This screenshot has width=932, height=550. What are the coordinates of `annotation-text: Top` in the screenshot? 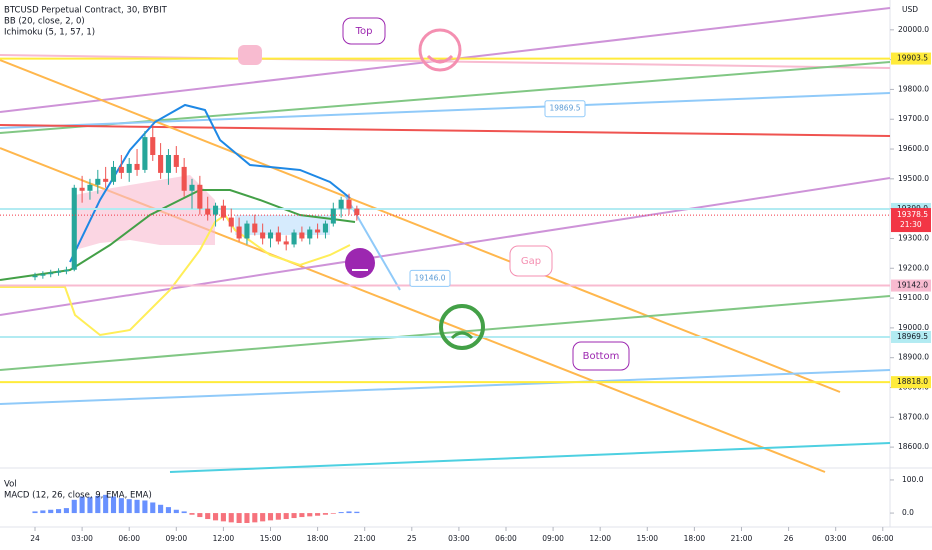 It's located at (364, 31).